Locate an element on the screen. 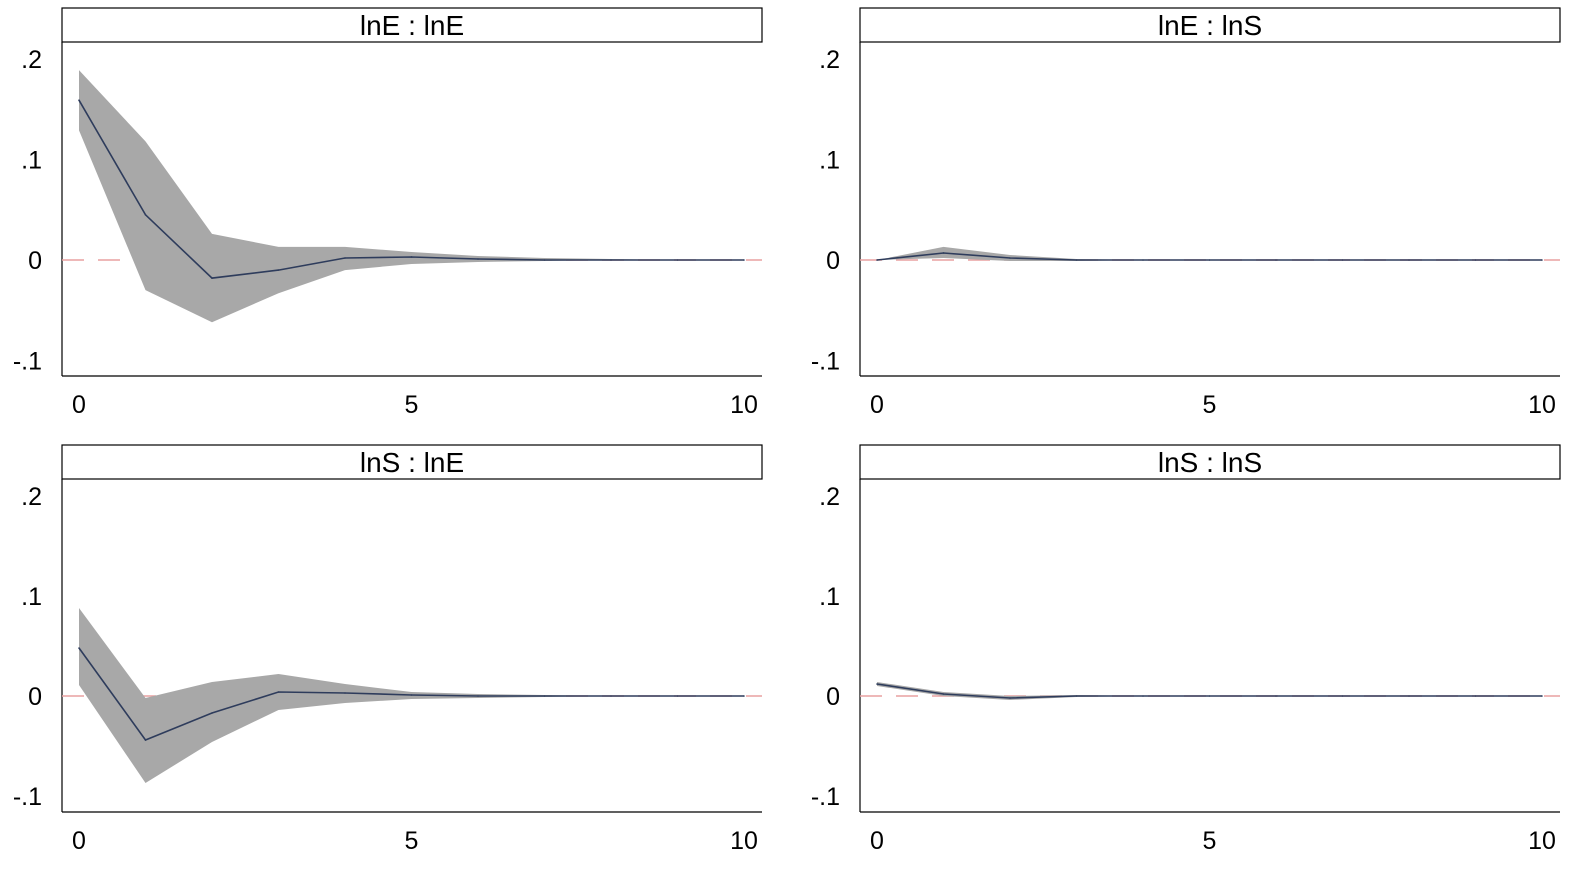  panel-title: lnE is located at coordinates (412, 25).